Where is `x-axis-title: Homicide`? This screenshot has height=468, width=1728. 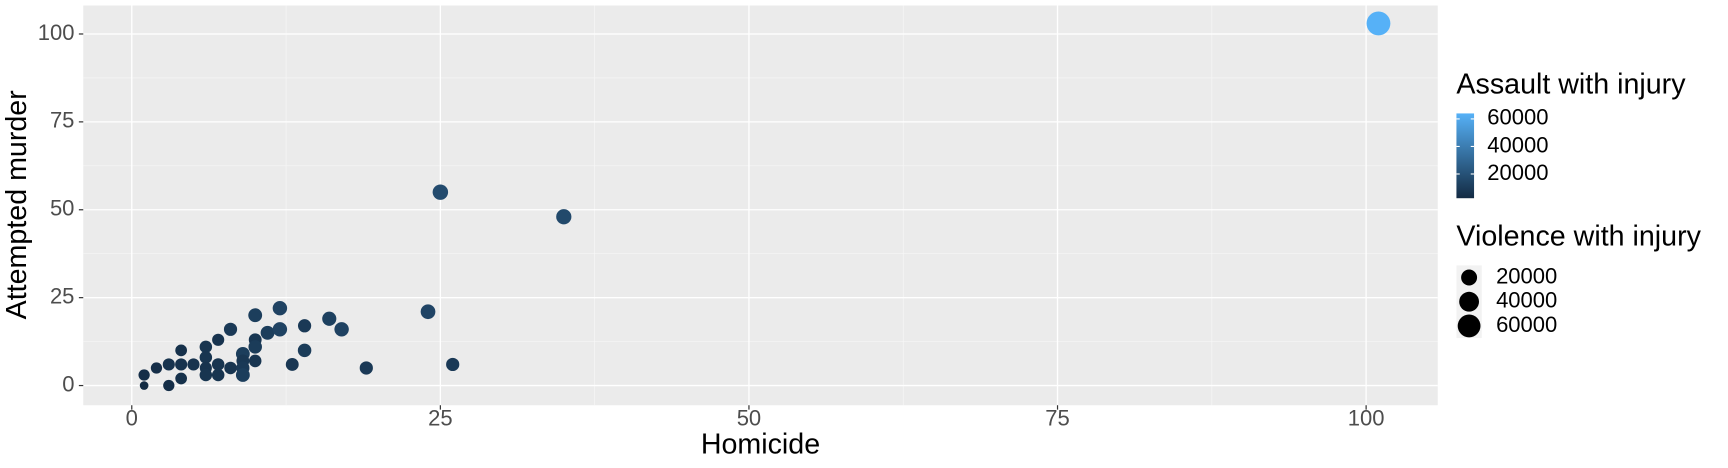 x-axis-title: Homicide is located at coordinates (760, 445).